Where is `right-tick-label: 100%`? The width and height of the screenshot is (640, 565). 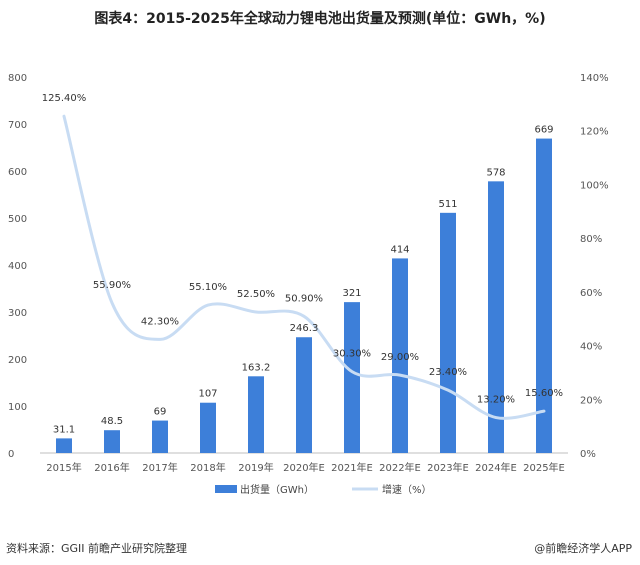
right-tick-label: 100% is located at coordinates (594, 185).